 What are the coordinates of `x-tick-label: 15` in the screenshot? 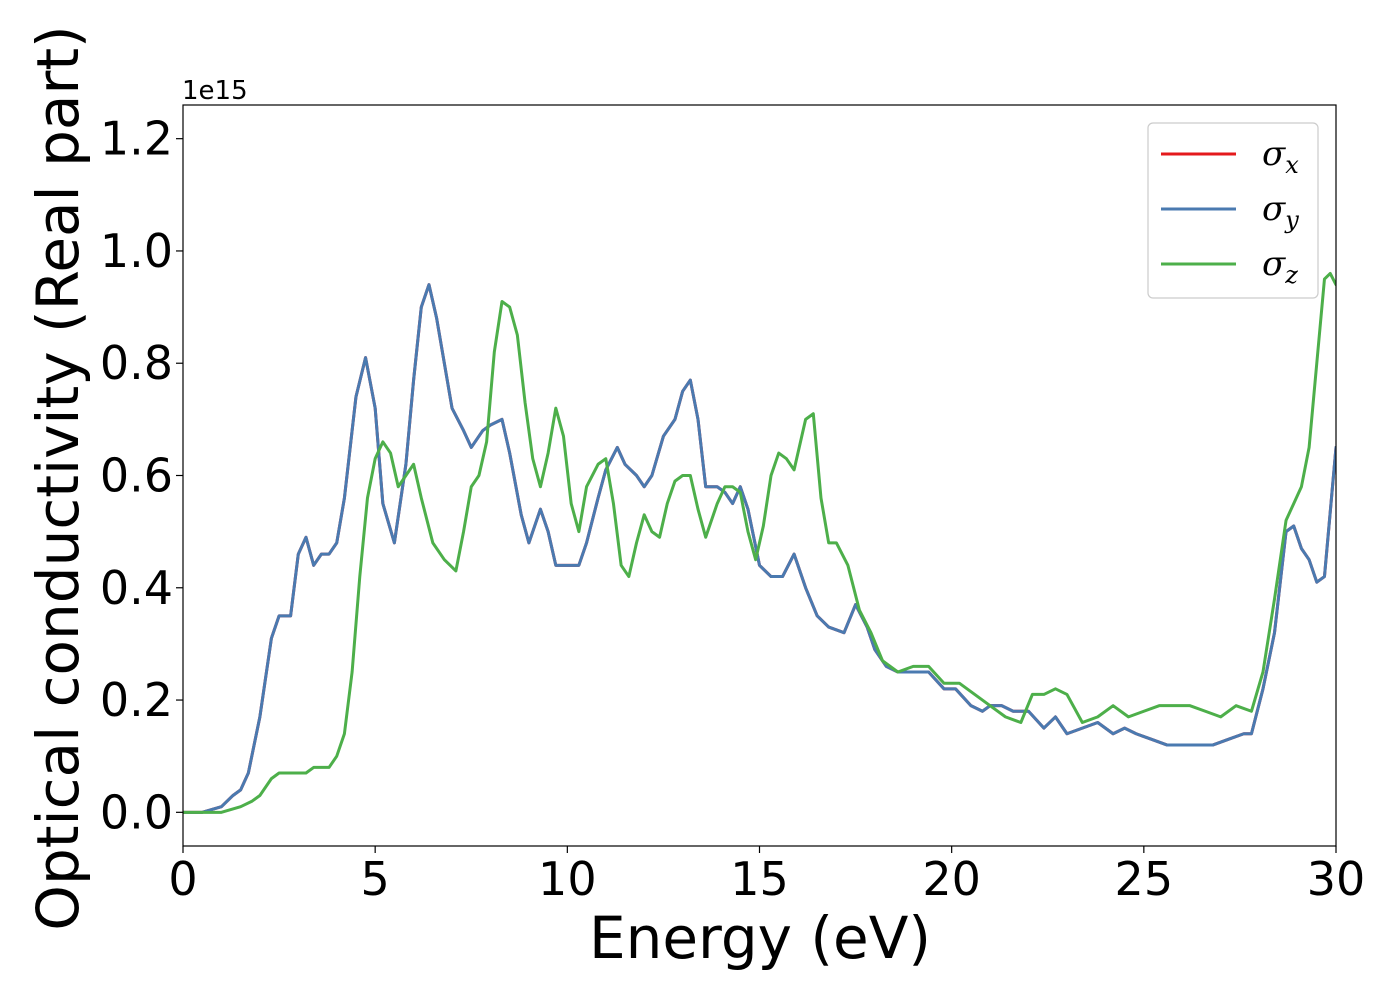 It's located at (759, 879).